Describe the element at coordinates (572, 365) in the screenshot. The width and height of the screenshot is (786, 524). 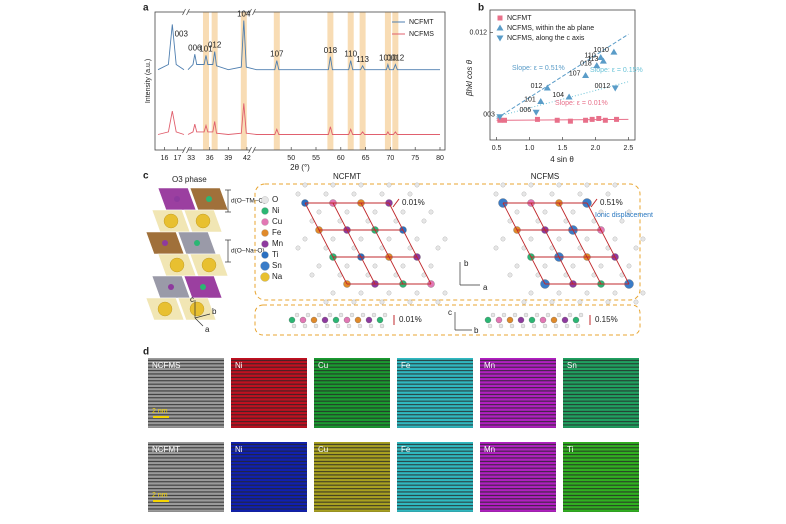
I see `element-label: Sn` at that location.